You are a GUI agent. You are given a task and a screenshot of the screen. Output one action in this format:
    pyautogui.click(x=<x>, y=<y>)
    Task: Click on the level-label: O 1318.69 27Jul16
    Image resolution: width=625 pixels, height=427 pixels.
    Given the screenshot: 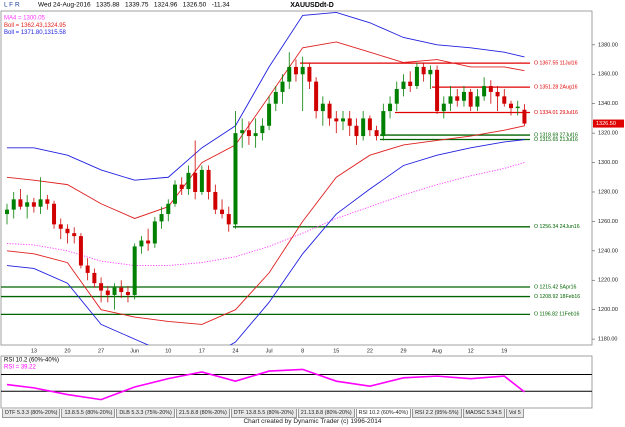 What is the action you would take?
    pyautogui.click(x=556, y=135)
    